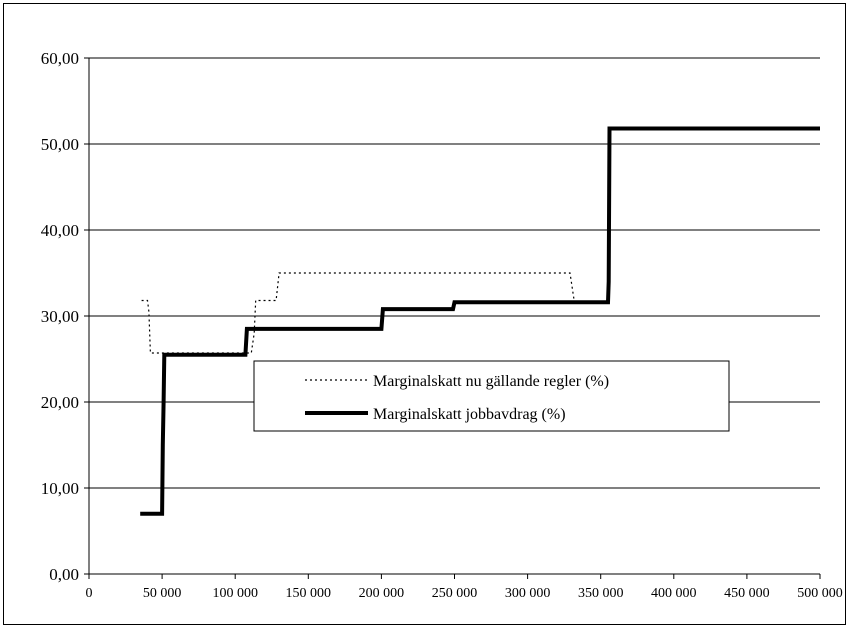  Describe the element at coordinates (60, 58) in the screenshot. I see `y-tick-label: 60,00` at that location.